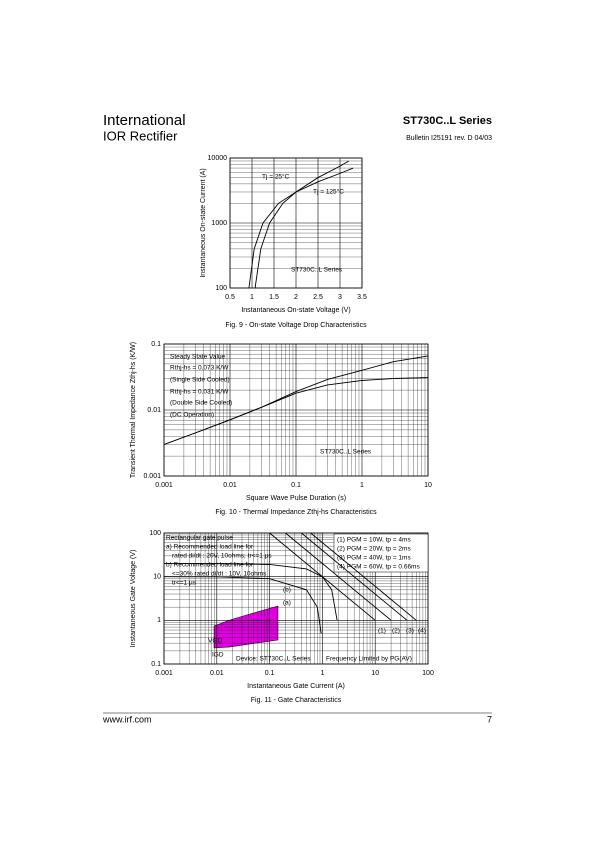  I want to click on bulletin: Bulletin I25191 rev. D 04/03, so click(449, 138).